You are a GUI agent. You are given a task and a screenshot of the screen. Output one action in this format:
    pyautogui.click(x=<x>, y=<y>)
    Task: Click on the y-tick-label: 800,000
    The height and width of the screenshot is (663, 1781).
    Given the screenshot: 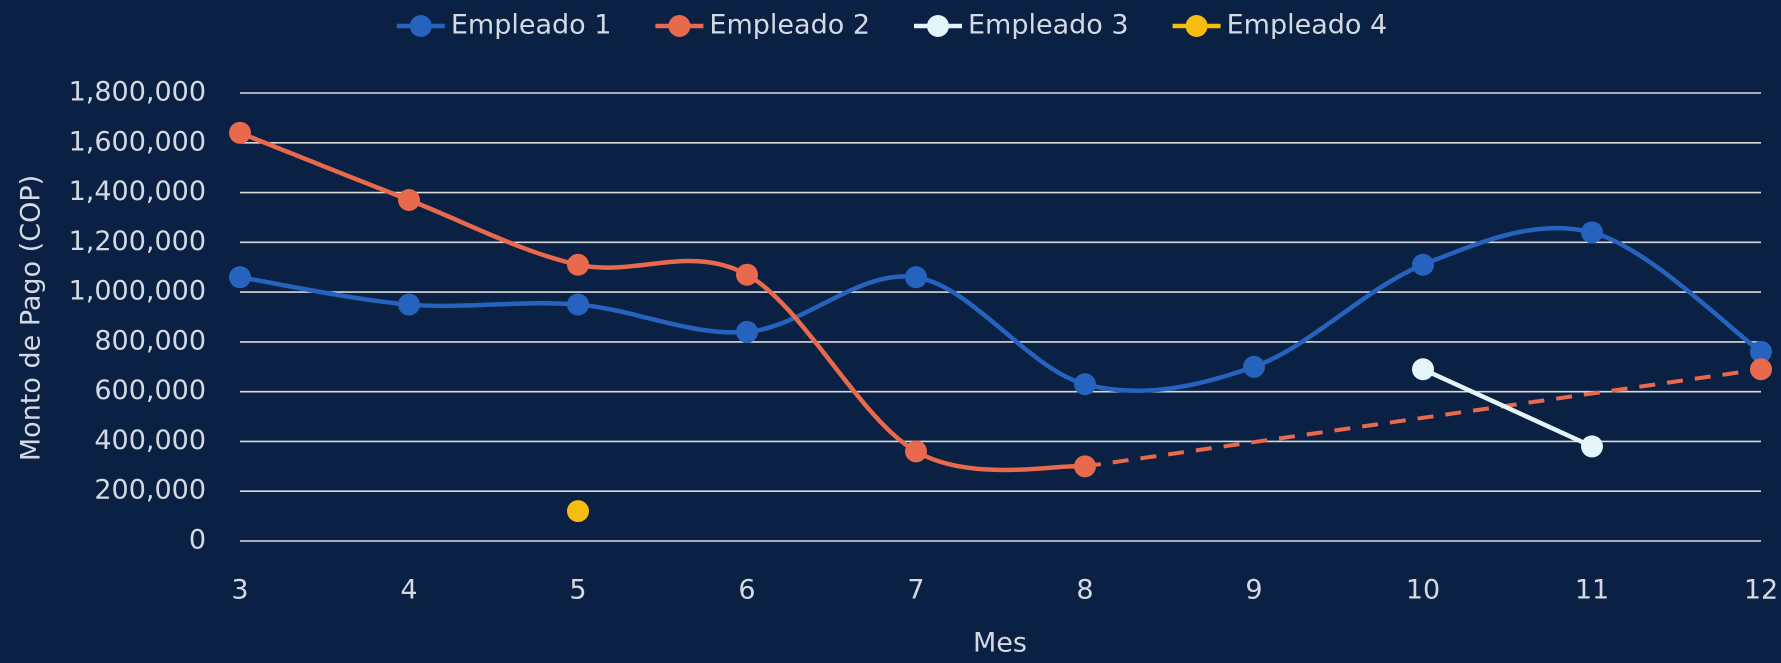 What is the action you would take?
    pyautogui.click(x=150, y=340)
    